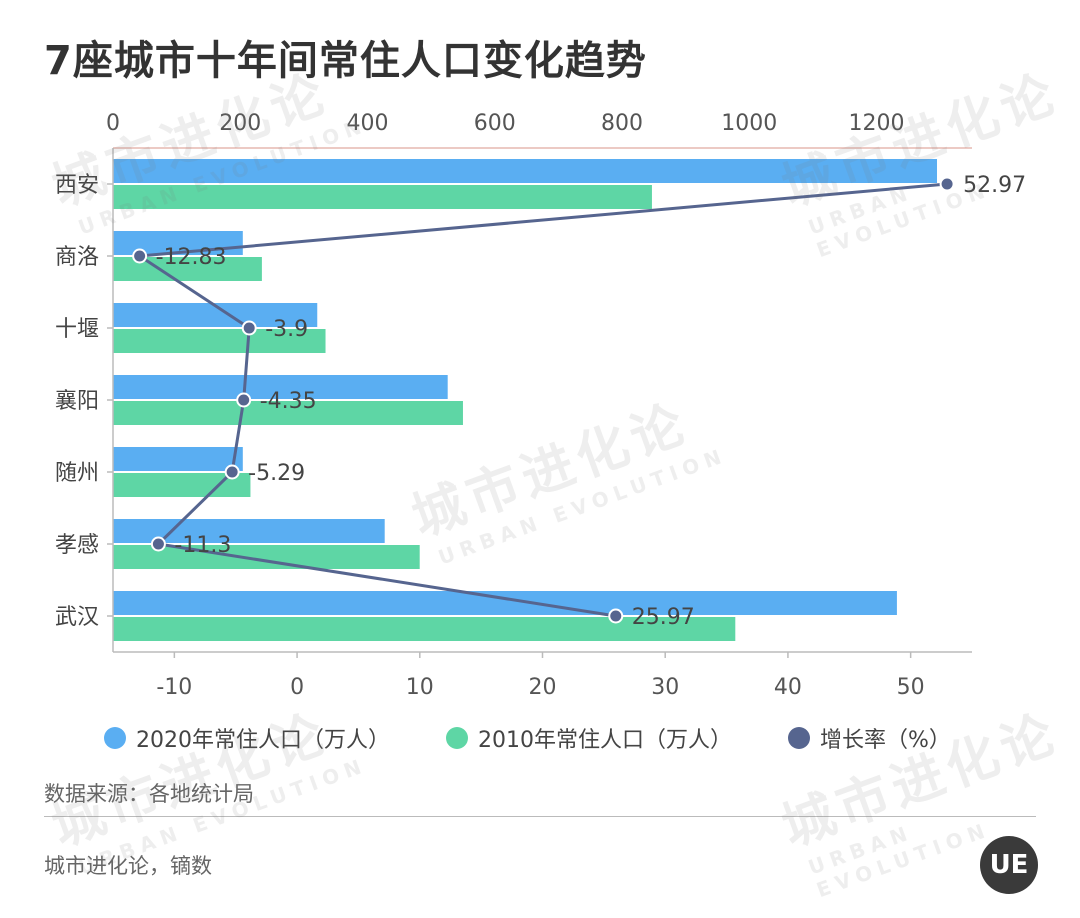 This screenshot has height=918, width=1080. What do you see at coordinates (457, 738) in the screenshot?
I see `legend-marker-2010` at bounding box center [457, 738].